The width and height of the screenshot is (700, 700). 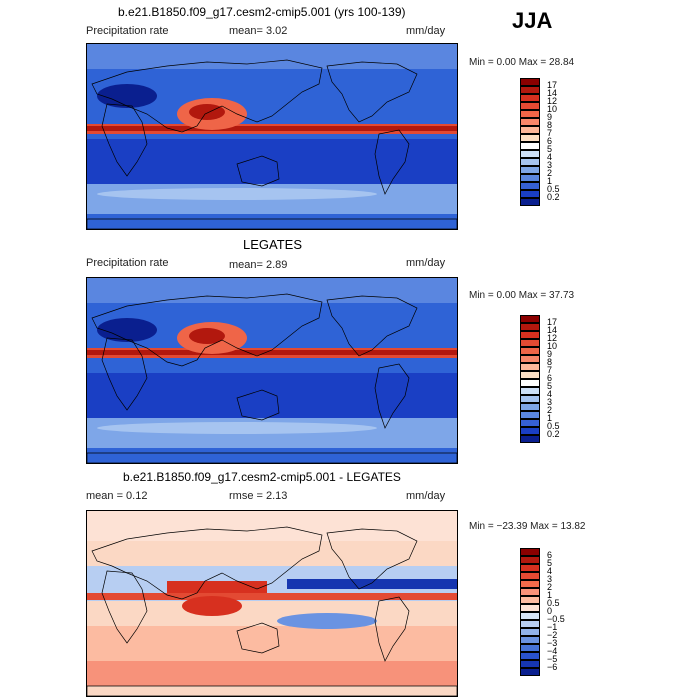 What do you see at coordinates (117, 496) in the screenshot?
I see `panel3-mean-label: mean = 0.12` at bounding box center [117, 496].